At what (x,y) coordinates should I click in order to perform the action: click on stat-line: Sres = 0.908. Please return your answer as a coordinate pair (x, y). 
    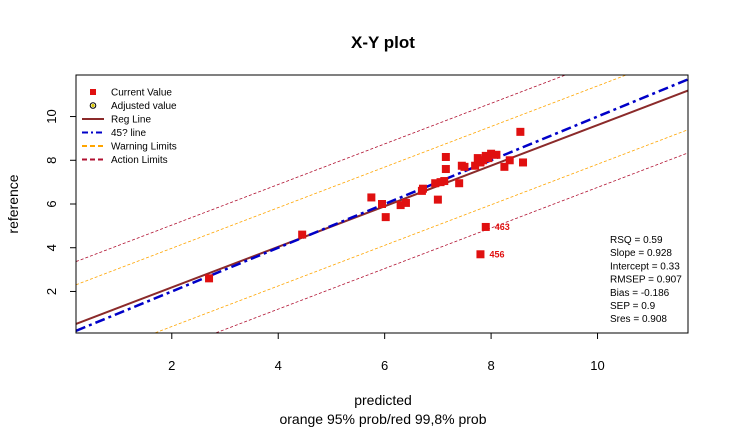
    Looking at the image, I should click on (638, 319).